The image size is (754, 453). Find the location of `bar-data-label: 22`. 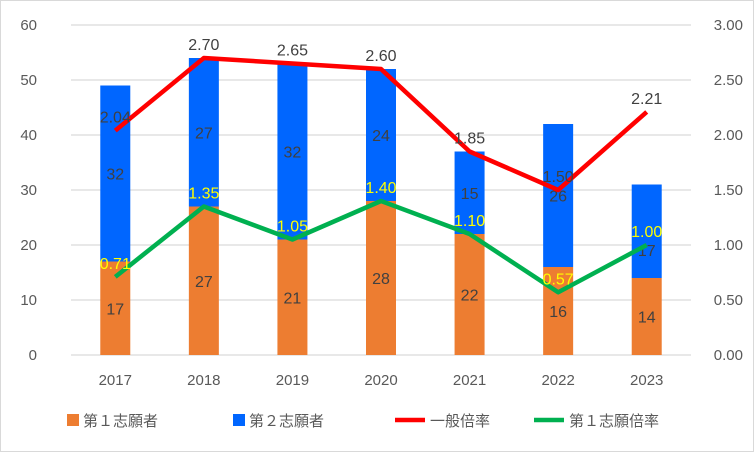

bar-data-label: 22 is located at coordinates (470, 296).